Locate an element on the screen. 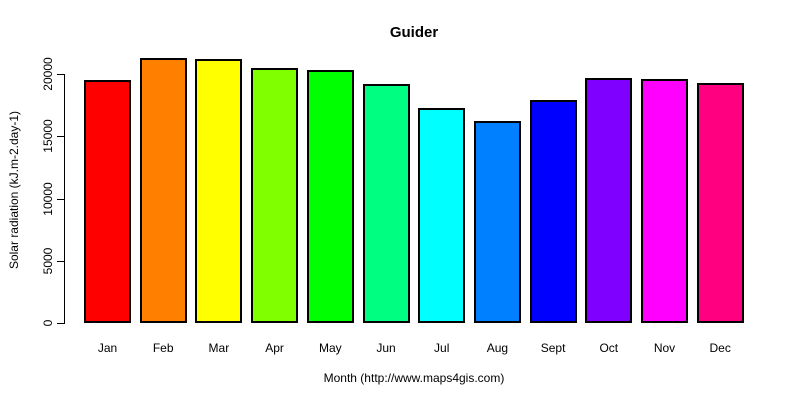  y-tick-label-5000: 5000 is located at coordinates (48, 261).